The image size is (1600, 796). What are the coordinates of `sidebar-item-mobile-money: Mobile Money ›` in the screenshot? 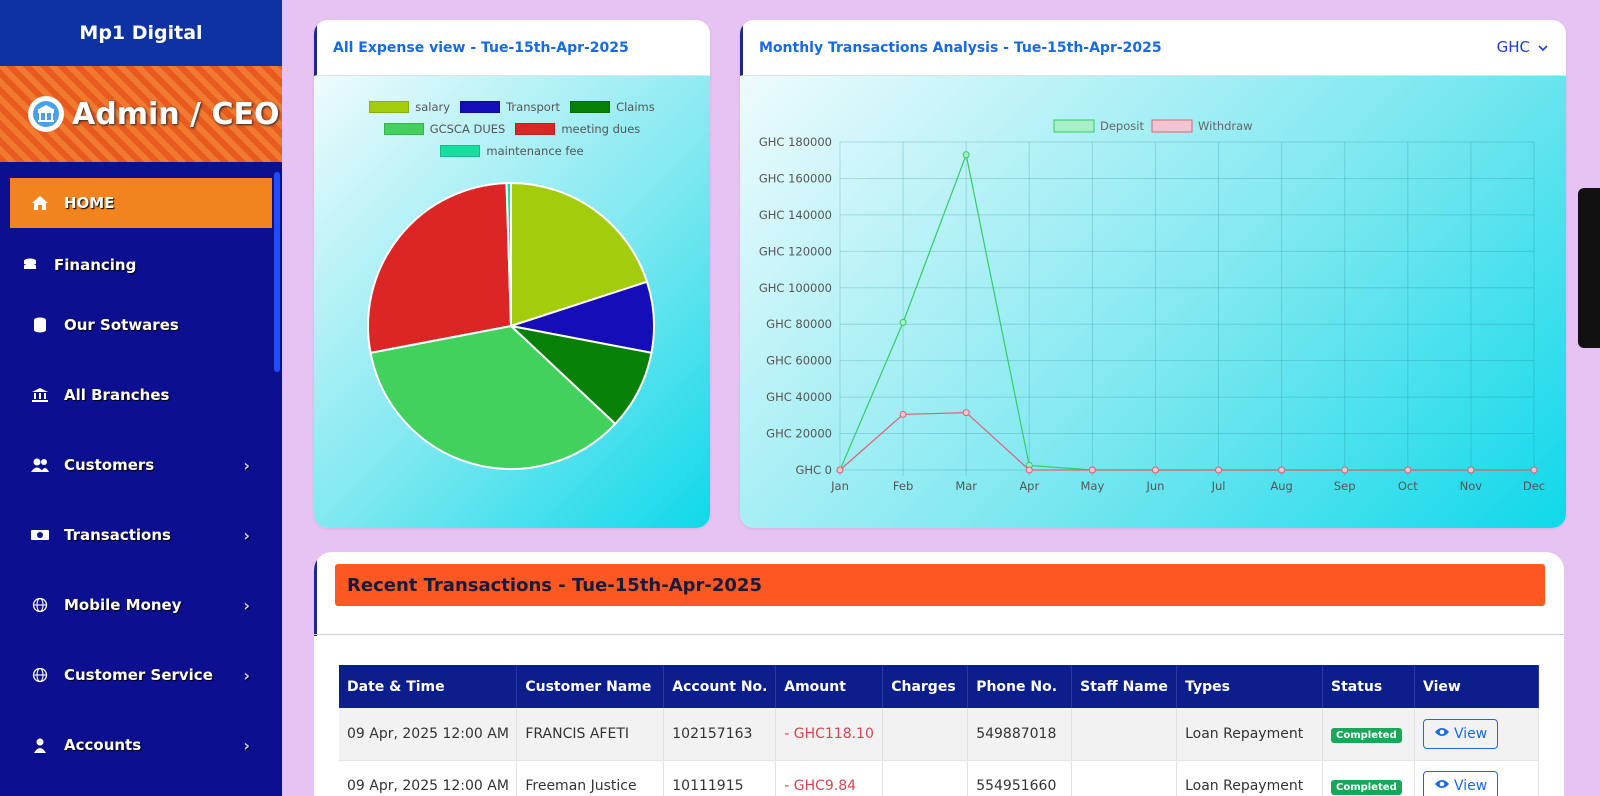 It's located at (141, 605).